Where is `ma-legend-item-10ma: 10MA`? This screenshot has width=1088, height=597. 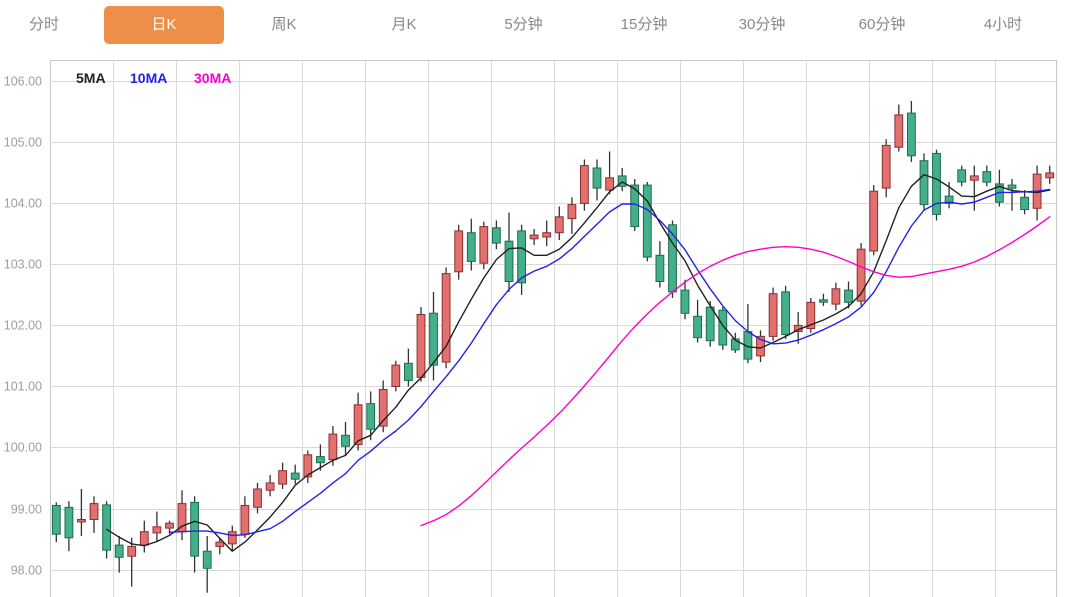
ma-legend-item-10ma: 10MA is located at coordinates (148, 78).